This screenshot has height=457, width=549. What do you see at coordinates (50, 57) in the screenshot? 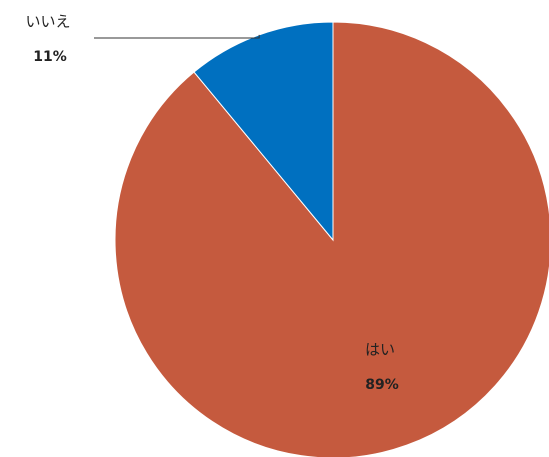
I see `value-label: 11%` at bounding box center [50, 57].